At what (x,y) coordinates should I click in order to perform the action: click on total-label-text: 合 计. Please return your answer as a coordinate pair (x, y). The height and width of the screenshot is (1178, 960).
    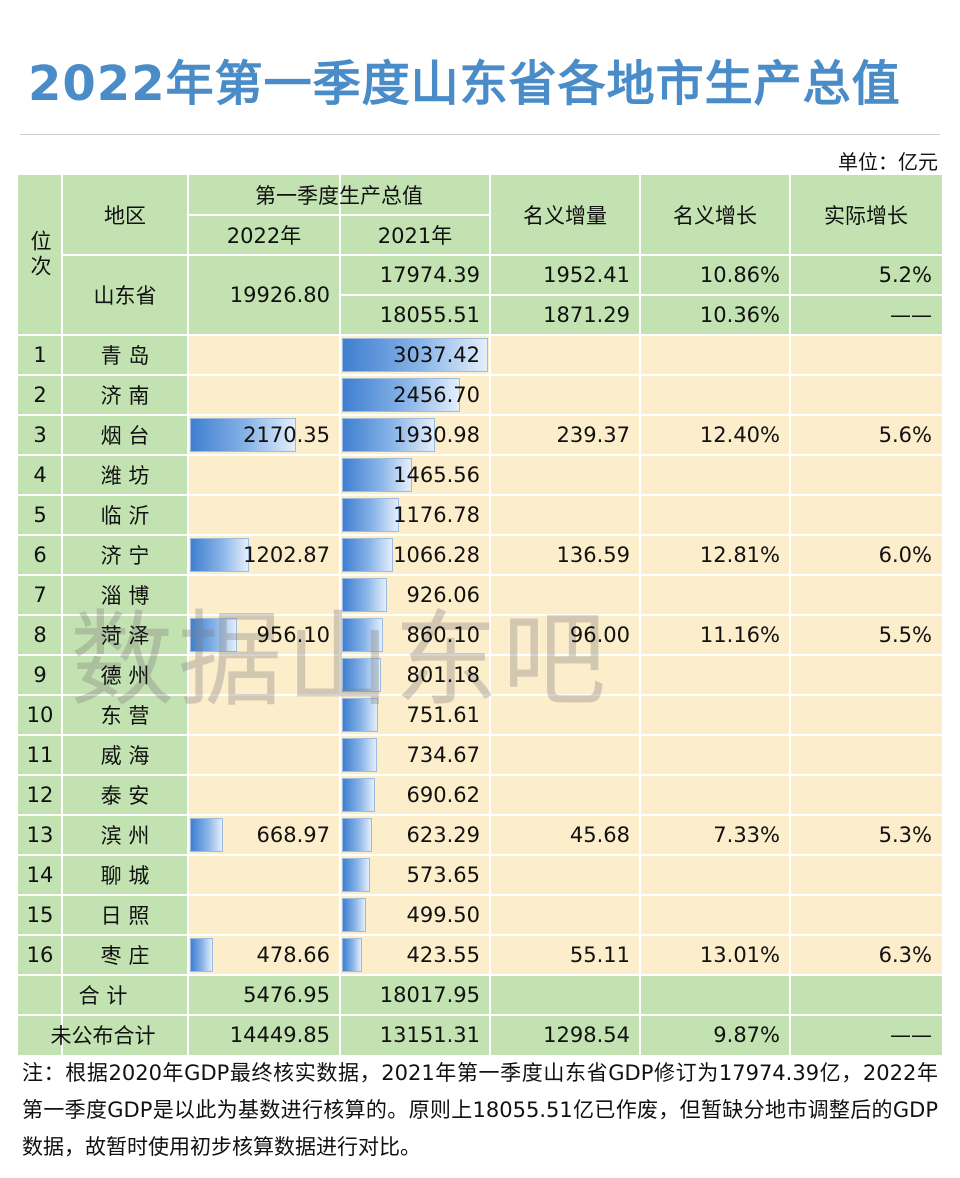
    Looking at the image, I should click on (103, 996).